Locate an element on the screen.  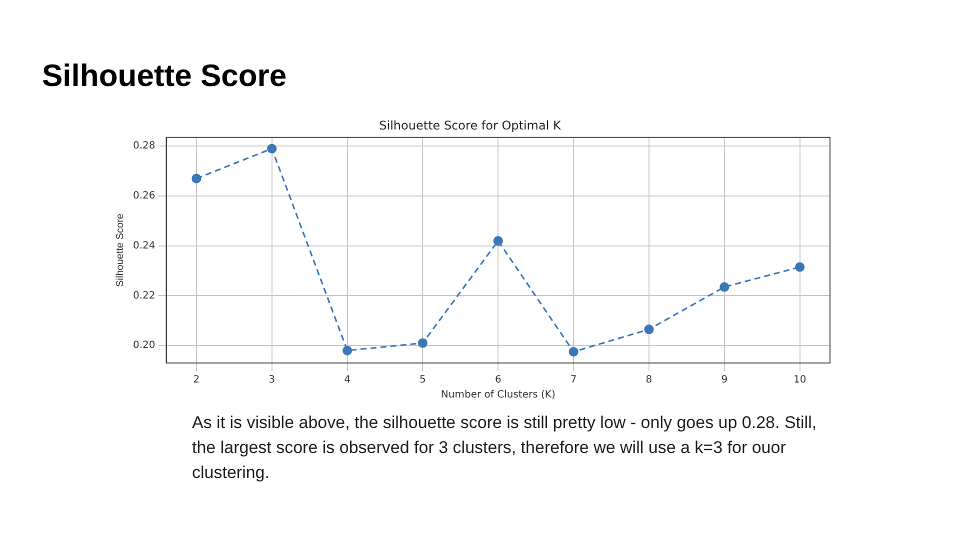
x-tick-label: 3 is located at coordinates (272, 380).